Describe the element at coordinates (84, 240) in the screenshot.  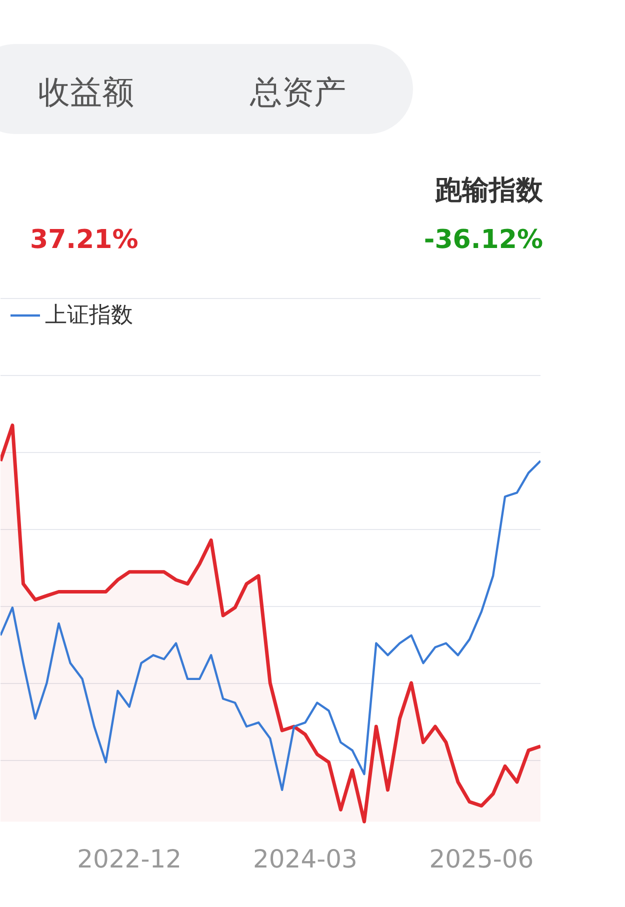
I see `text: 37.21%` at that location.